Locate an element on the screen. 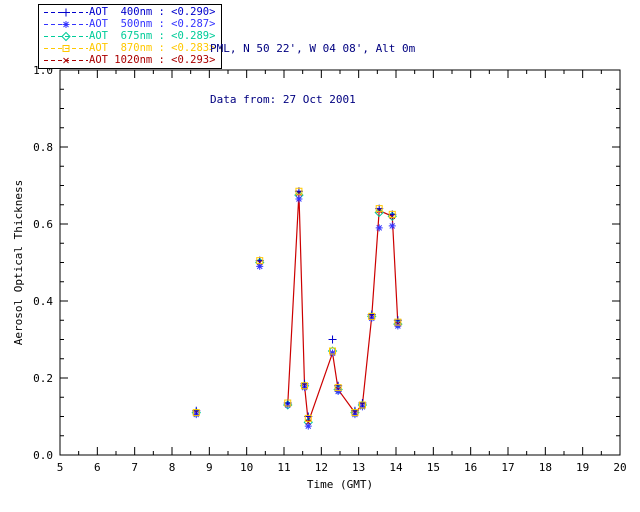 The width and height of the screenshot is (640, 512). data-date: Data from: 27 Oct 2001 is located at coordinates (283, 99).